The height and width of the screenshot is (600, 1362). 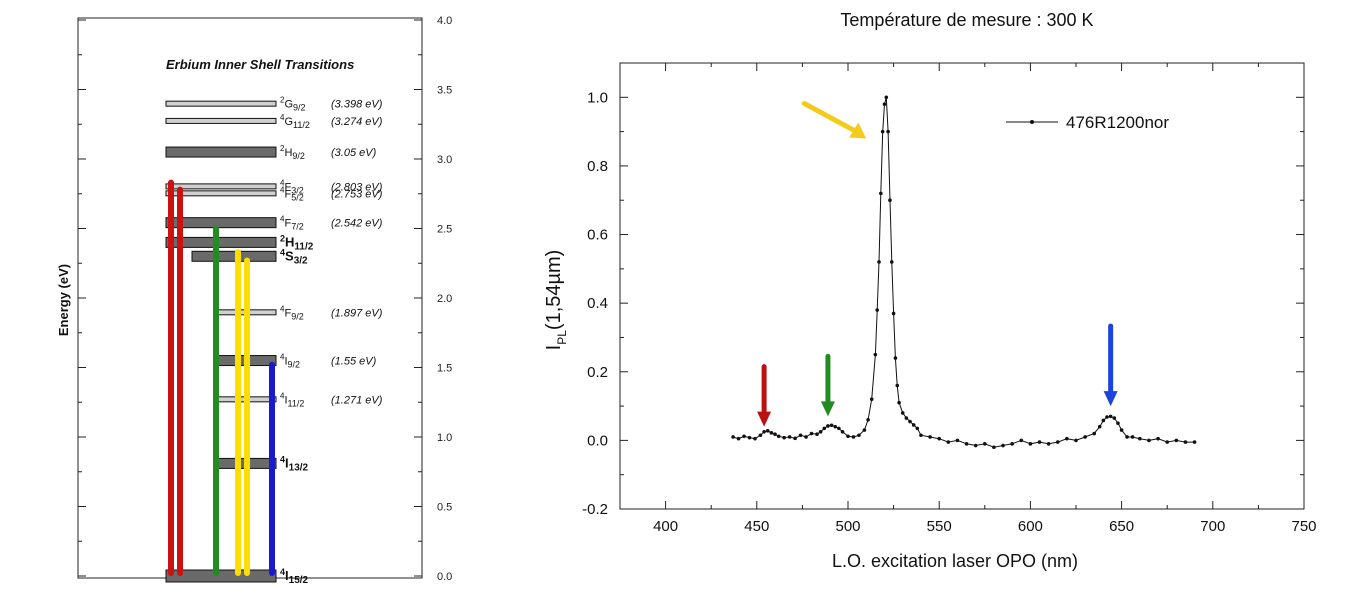 What do you see at coordinates (294, 256) in the screenshot?
I see `energy-level-label: 4S3/2` at bounding box center [294, 256].